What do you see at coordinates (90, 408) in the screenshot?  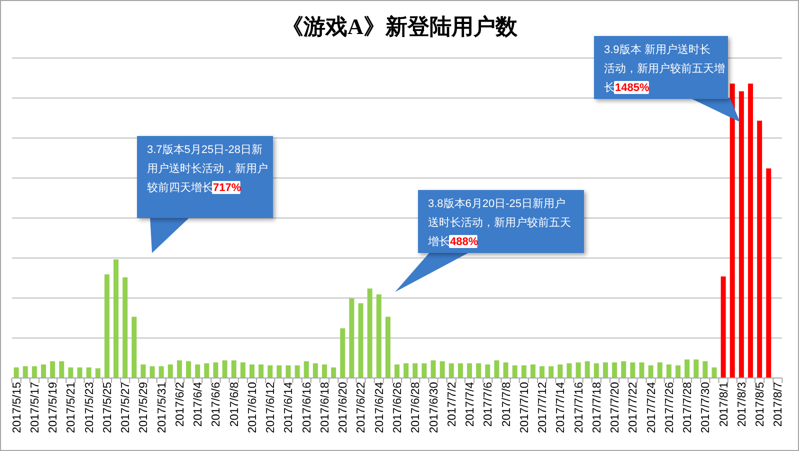 I see `x-tick-label: 2017/5/23` at bounding box center [90, 408].